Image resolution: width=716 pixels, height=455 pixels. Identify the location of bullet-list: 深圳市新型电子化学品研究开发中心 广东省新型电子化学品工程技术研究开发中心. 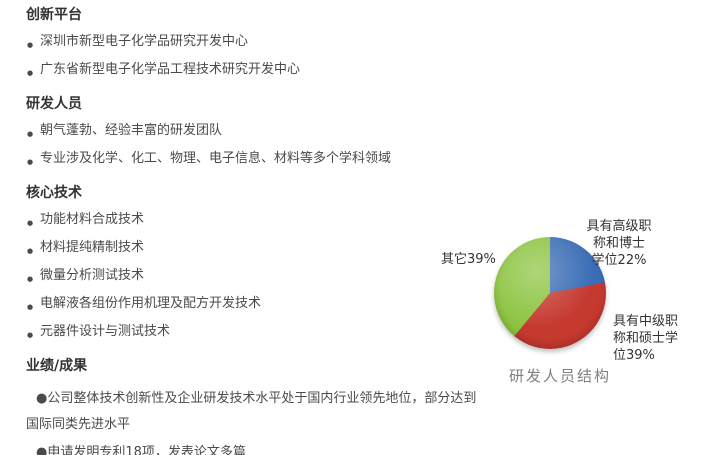
(252, 58).